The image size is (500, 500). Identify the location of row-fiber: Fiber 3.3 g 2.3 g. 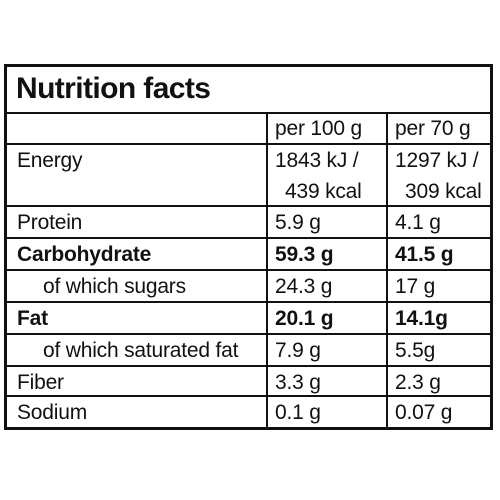
(248, 382).